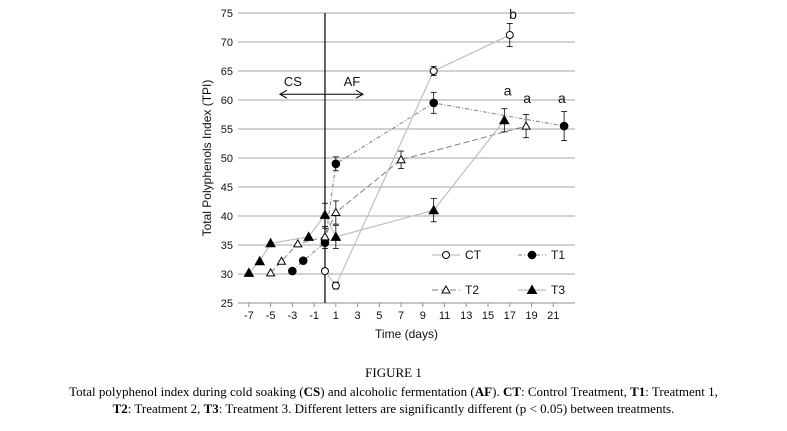  I want to click on x-tick-label: 11, so click(444, 316).